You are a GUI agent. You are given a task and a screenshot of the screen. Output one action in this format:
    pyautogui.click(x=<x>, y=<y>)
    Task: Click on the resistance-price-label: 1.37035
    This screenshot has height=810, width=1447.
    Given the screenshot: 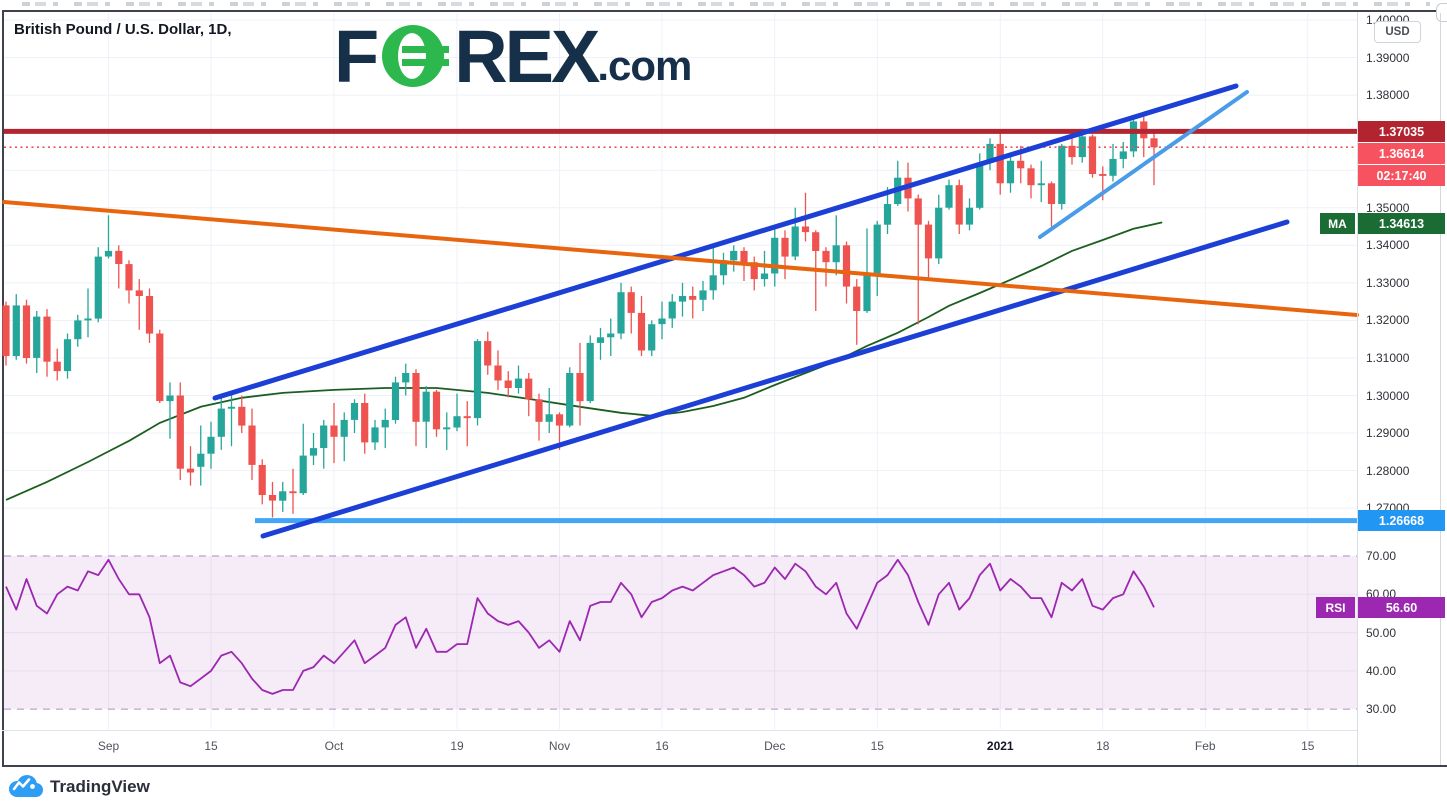 What is the action you would take?
    pyautogui.click(x=1401, y=131)
    